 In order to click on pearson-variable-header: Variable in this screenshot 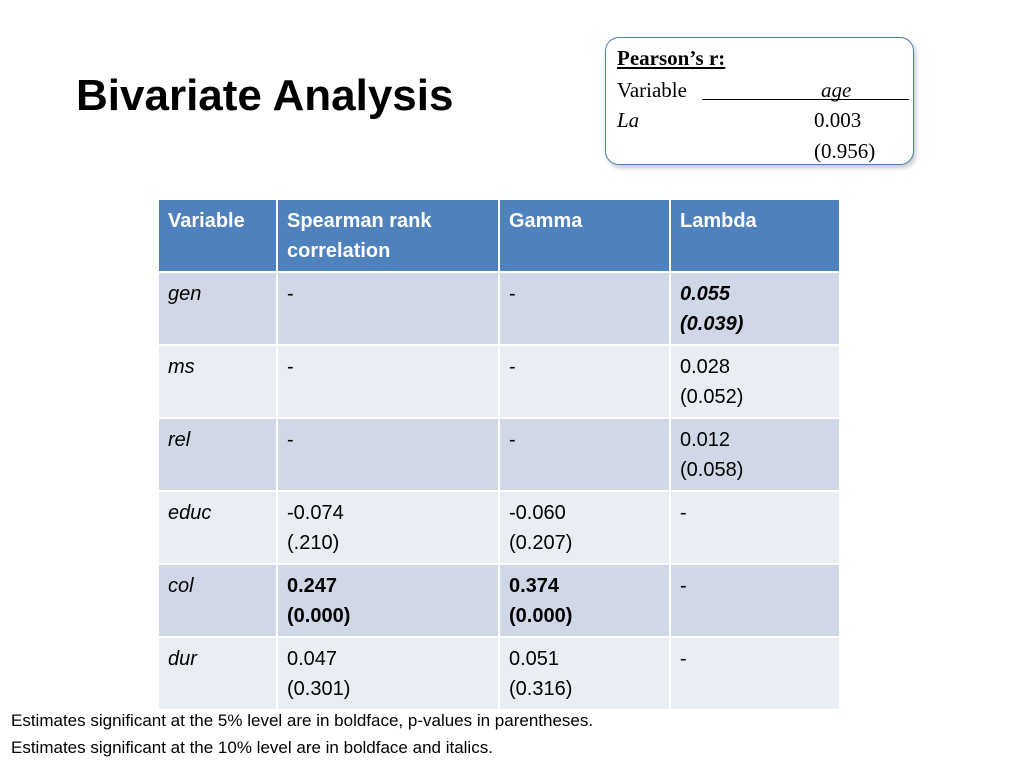, I will do `click(652, 90)`.